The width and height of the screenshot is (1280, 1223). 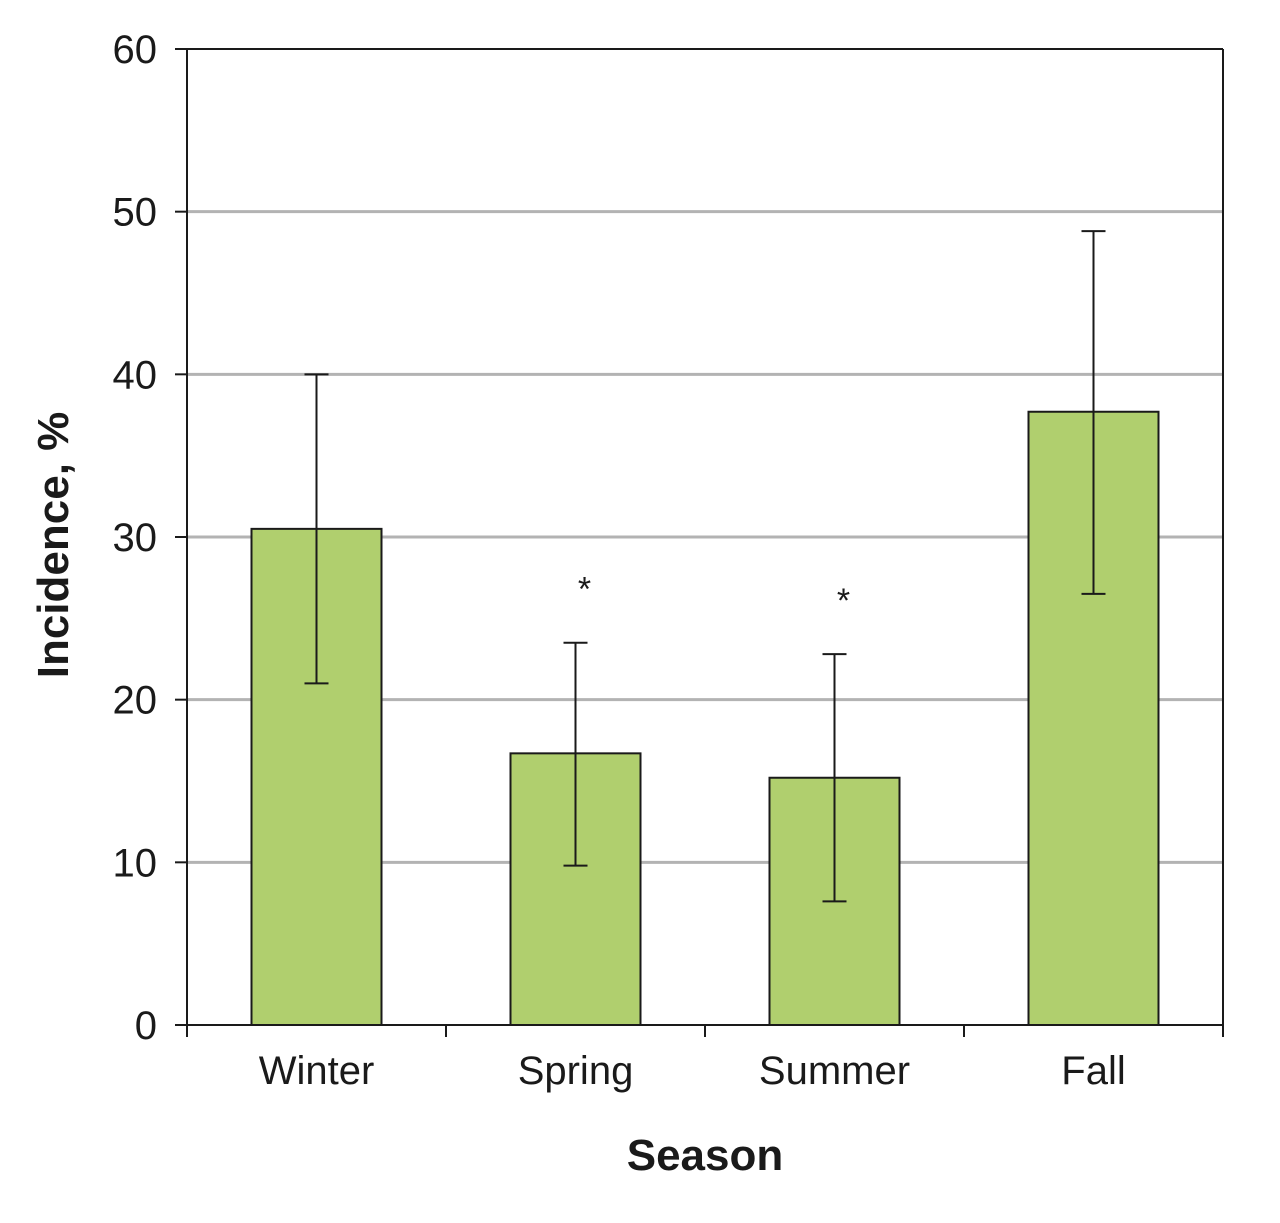 I want to click on y-tick-label: 0, so click(x=146, y=1026).